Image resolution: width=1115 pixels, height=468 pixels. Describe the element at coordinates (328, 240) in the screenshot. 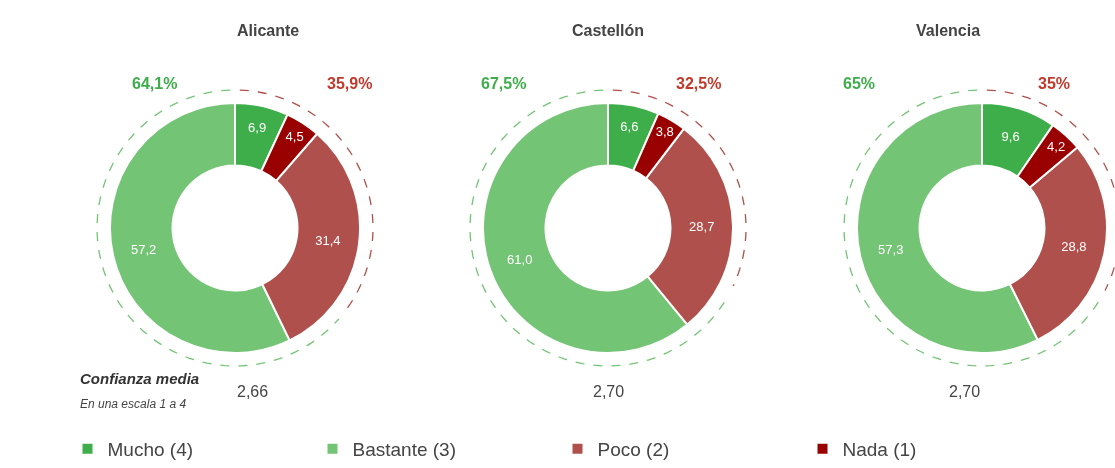

I see `data-label: 31,4` at that location.